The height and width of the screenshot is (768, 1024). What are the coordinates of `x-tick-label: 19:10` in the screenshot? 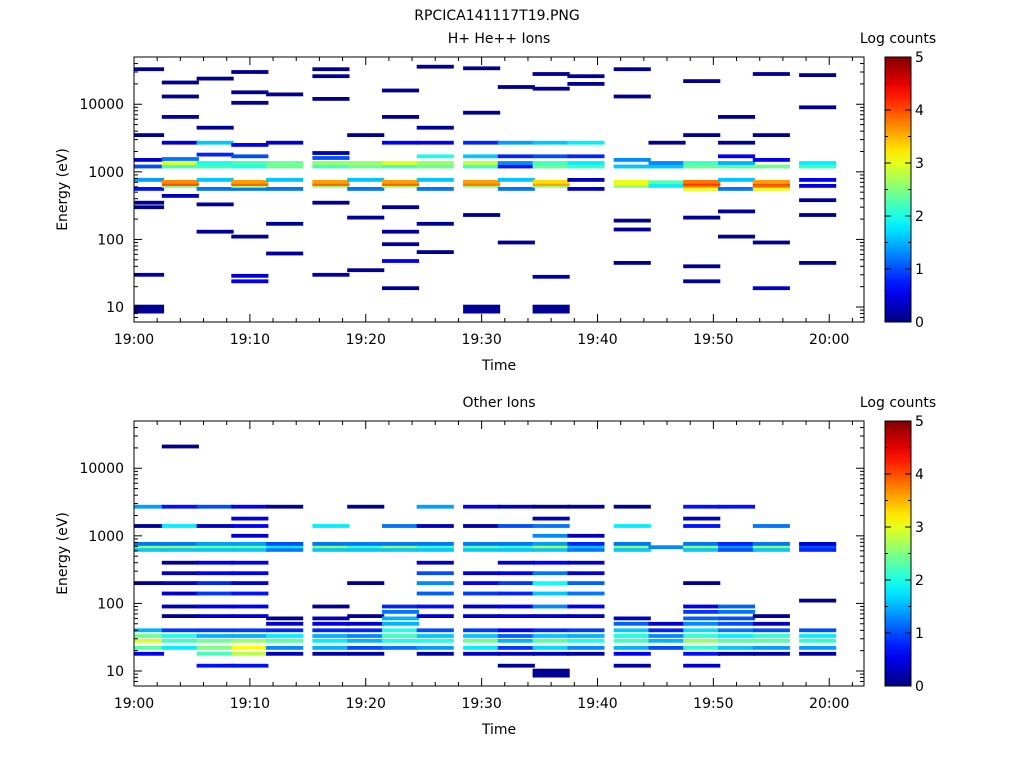 It's located at (250, 340).